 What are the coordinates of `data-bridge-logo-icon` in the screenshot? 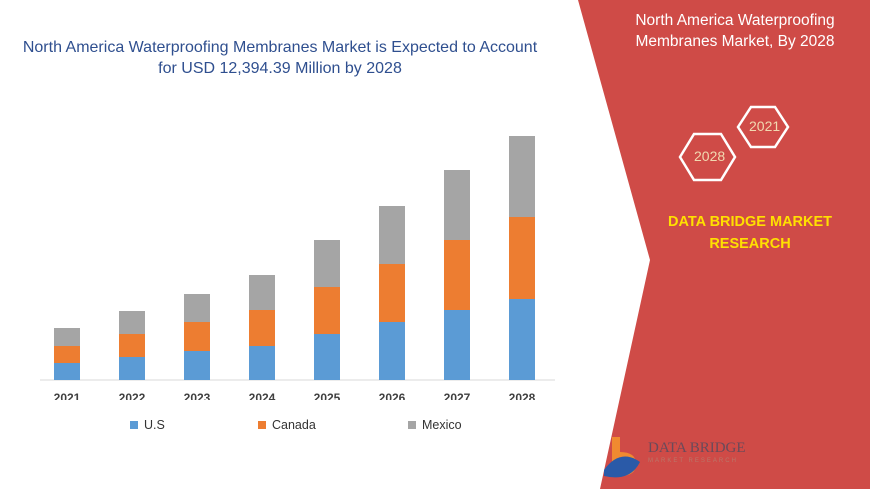 It's located at (622, 457).